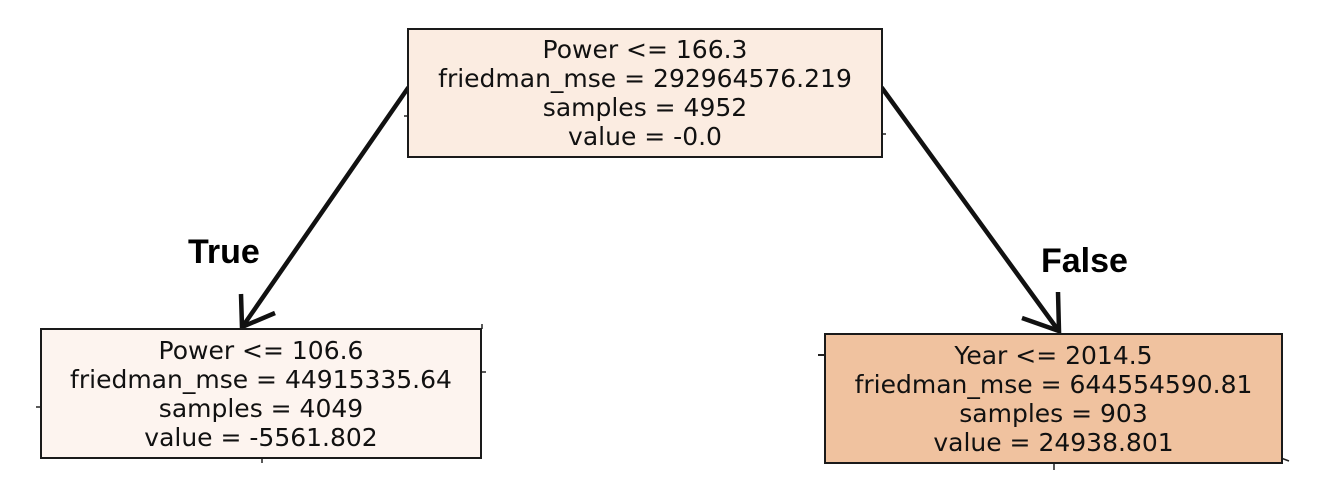 Image resolution: width=1322 pixels, height=504 pixels. Describe the element at coordinates (645, 107) in the screenshot. I see `node-samples: samples = 4952` at that location.